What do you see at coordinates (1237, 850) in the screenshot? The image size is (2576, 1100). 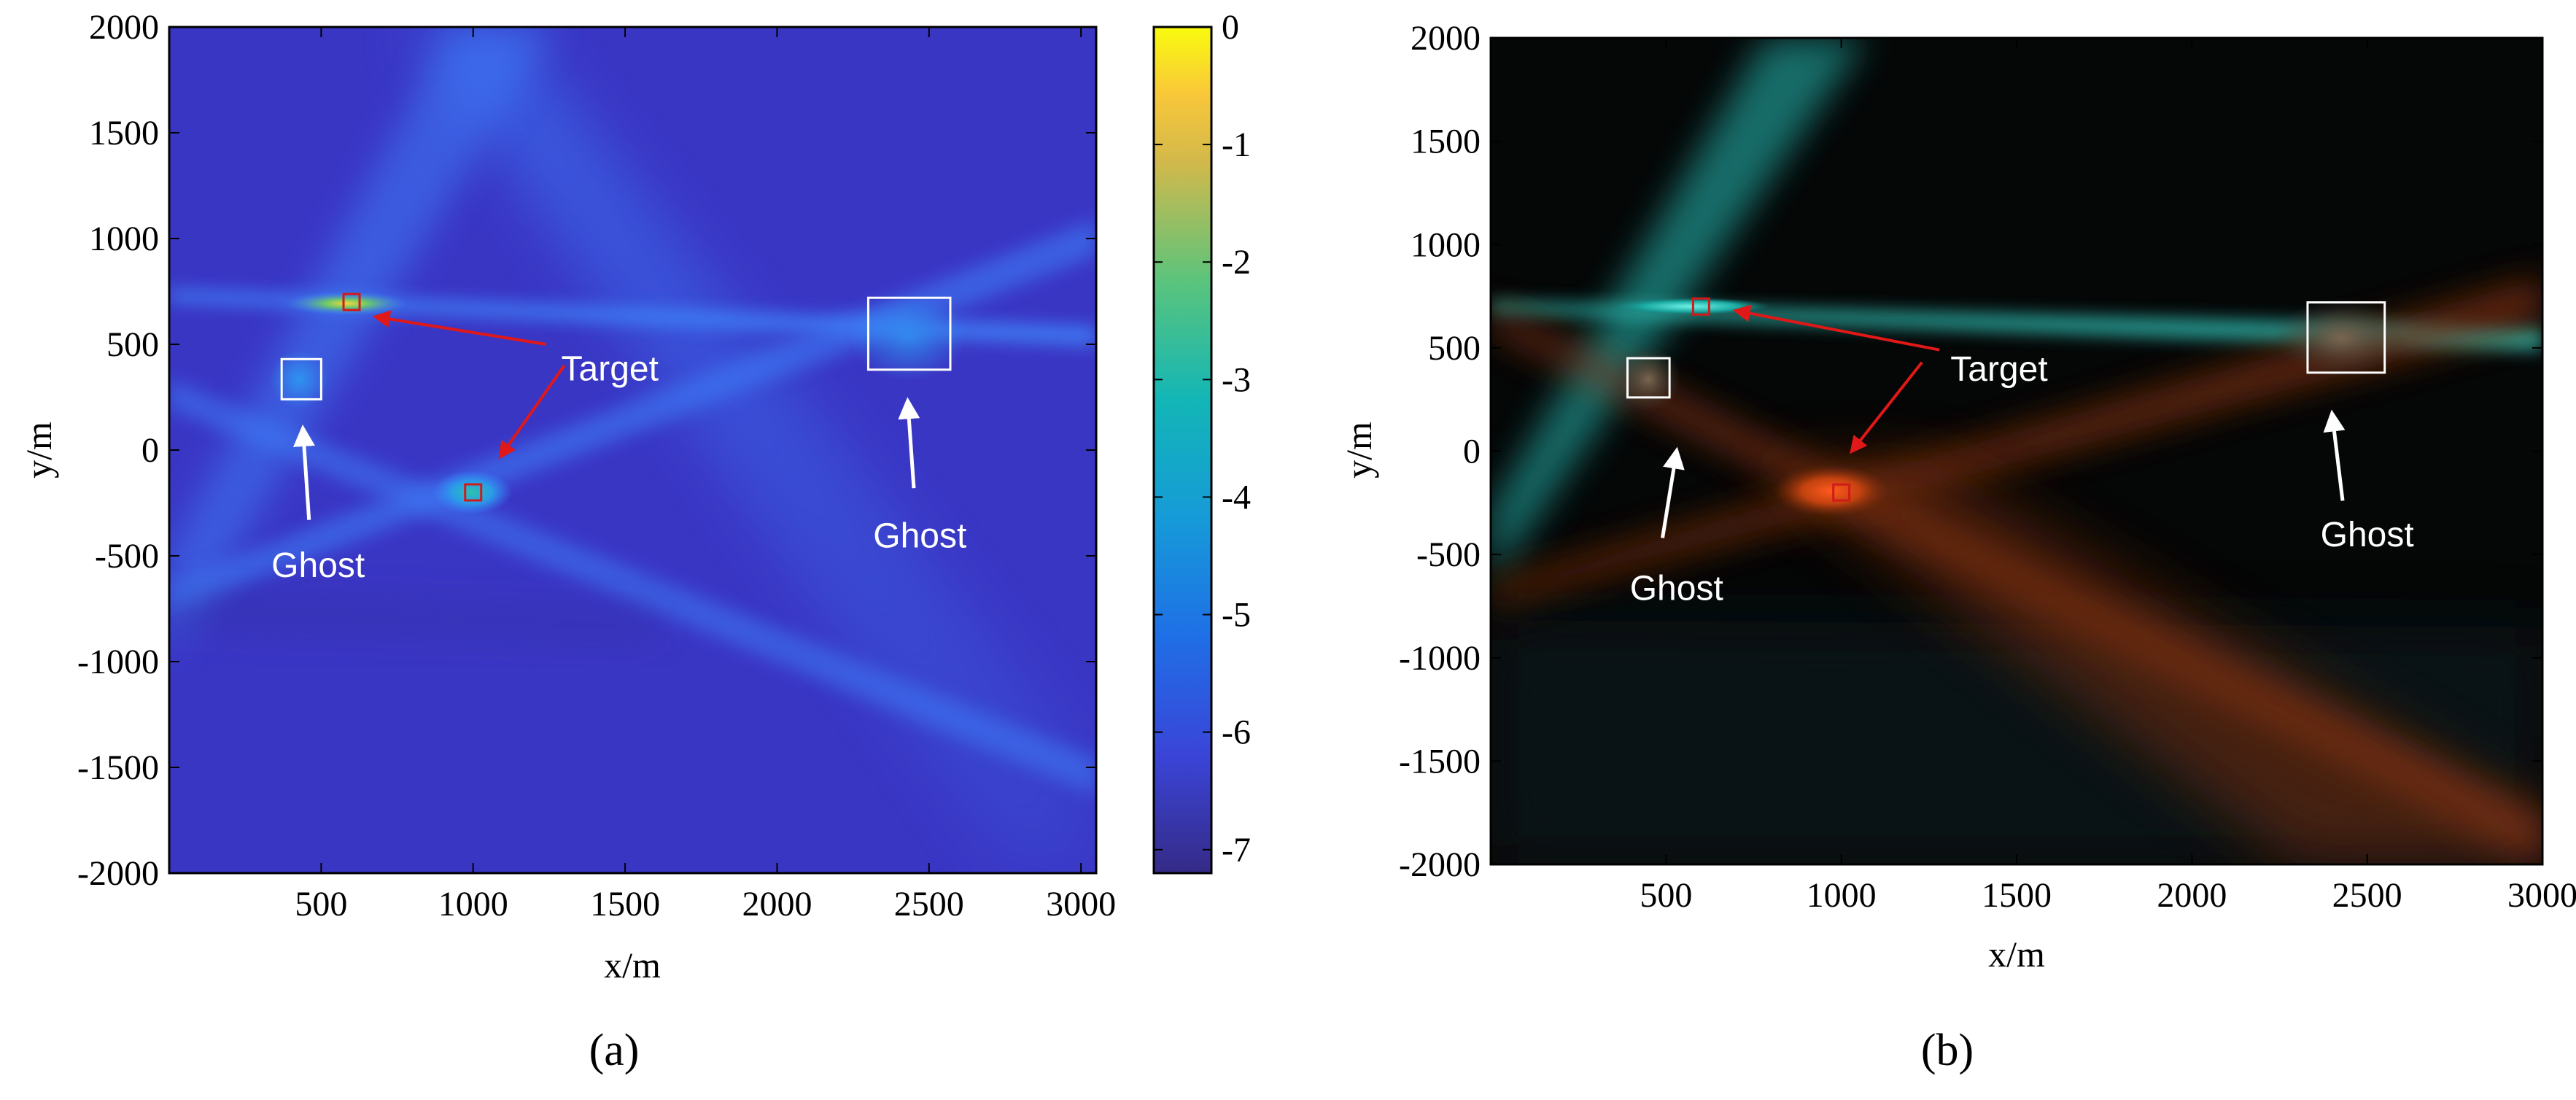 I see `colorbar-tick-label: -7` at bounding box center [1237, 850].